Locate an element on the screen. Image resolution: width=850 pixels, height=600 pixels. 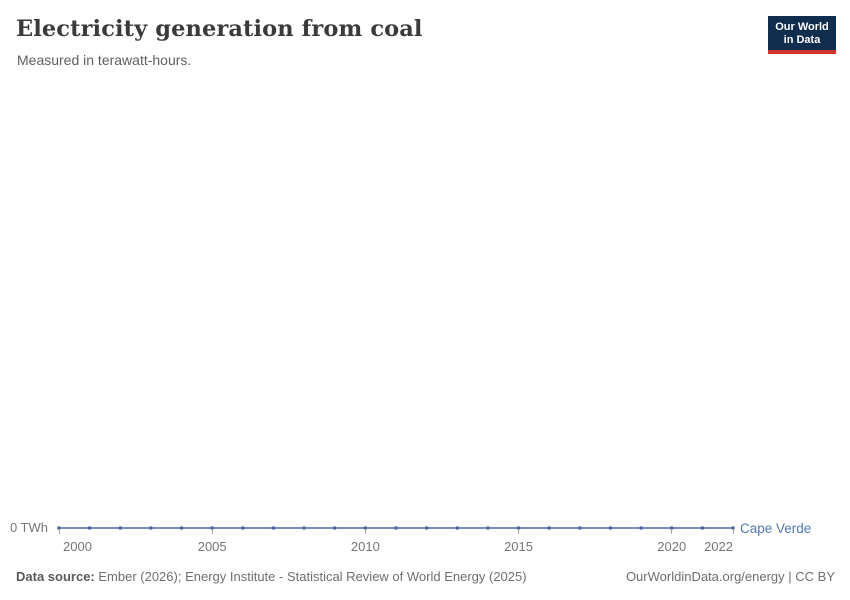
data-point-2017 is located at coordinates (580, 528).